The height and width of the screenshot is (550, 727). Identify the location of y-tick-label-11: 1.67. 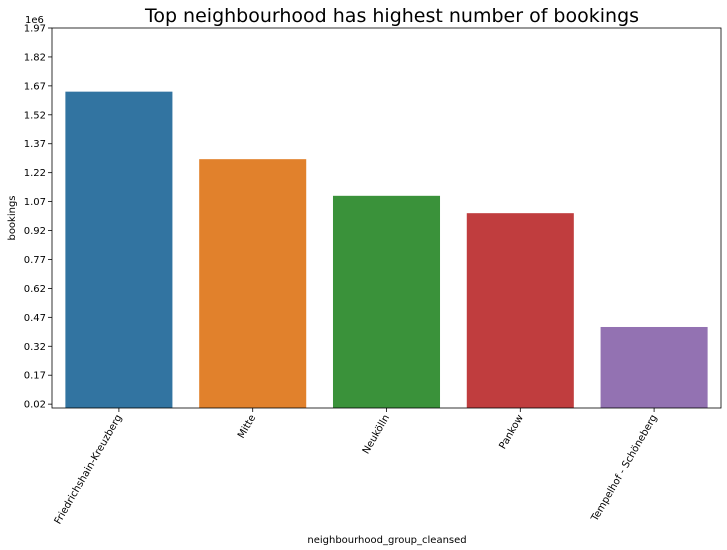
(35, 86).